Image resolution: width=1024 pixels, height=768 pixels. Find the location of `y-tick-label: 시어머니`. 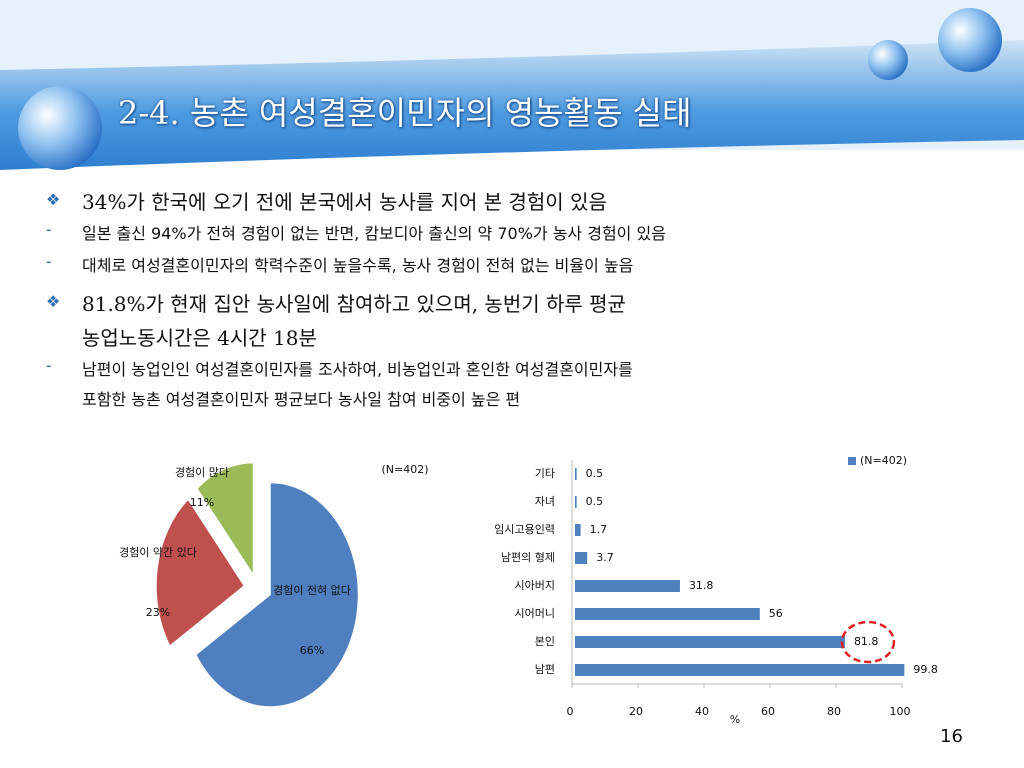

y-tick-label: 시어머니 is located at coordinates (535, 613).